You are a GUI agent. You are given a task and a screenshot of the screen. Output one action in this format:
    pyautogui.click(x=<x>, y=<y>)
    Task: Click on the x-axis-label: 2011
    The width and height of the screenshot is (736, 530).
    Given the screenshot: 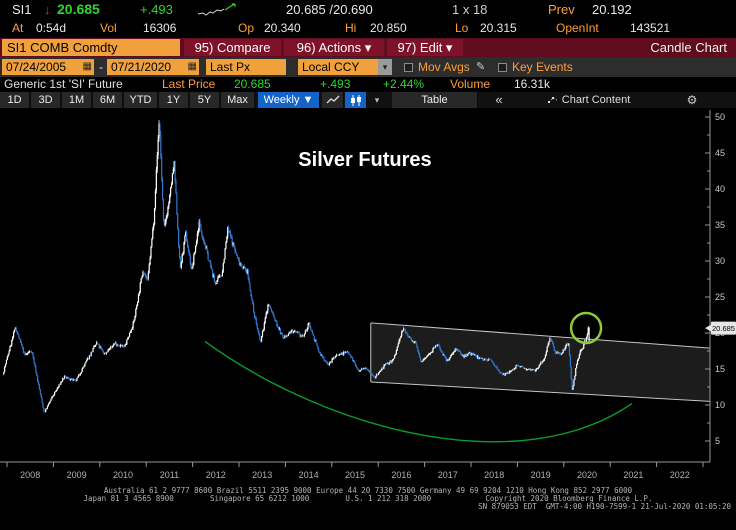 What is the action you would take?
    pyautogui.click(x=169, y=475)
    